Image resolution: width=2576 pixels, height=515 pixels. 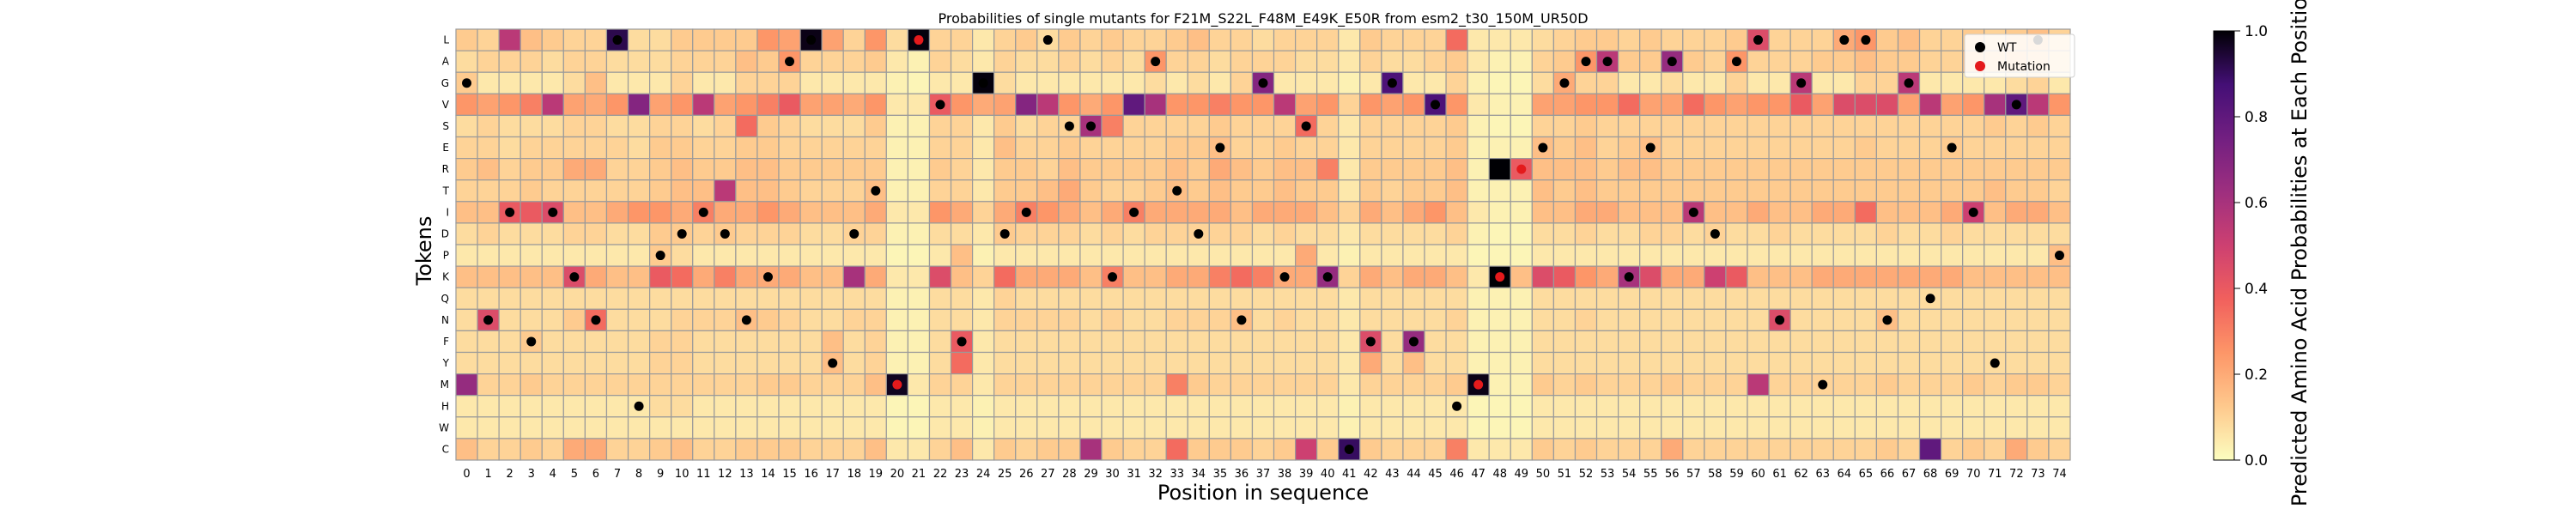 What do you see at coordinates (1980, 66) in the screenshot?
I see `legend-mutation-marker` at bounding box center [1980, 66].